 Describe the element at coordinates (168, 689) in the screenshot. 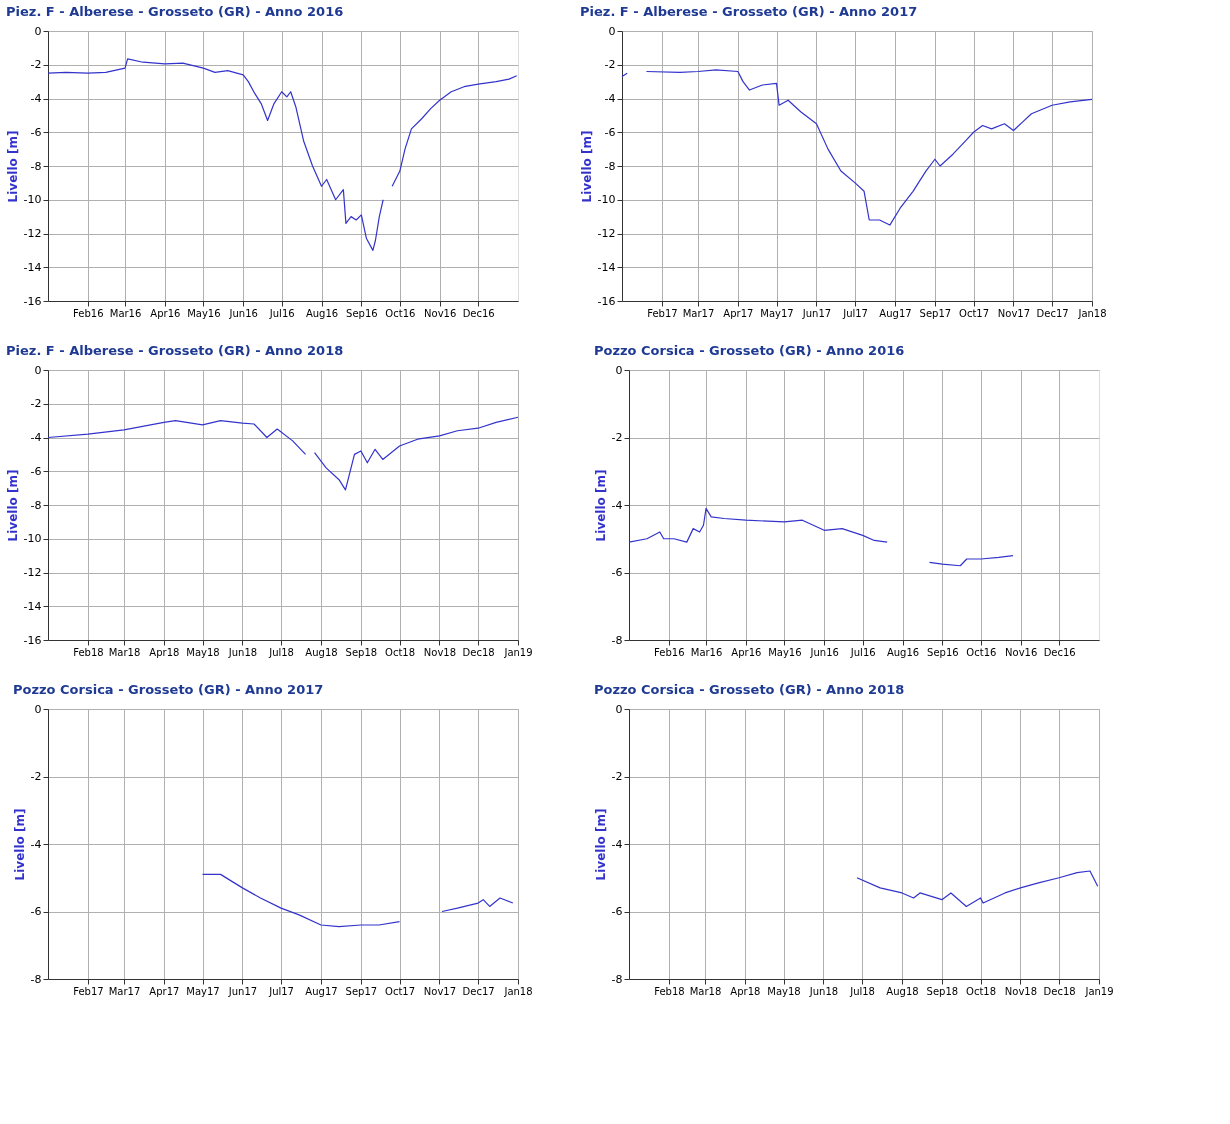

I see `chart-title: Pozzo Corsica - Grosseto (GR) - Anno 2017` at that location.